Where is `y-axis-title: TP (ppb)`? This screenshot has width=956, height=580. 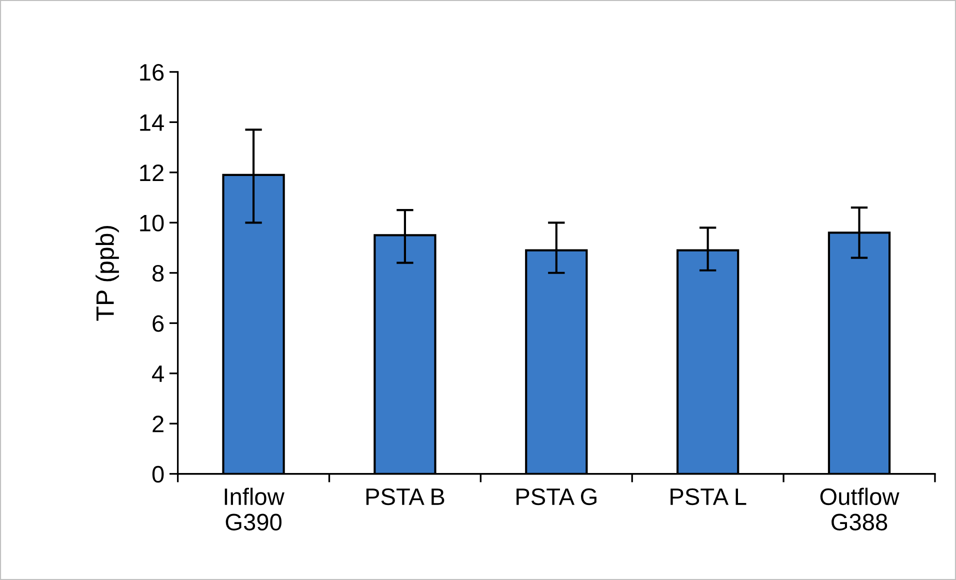 y-axis-title: TP (ppb) is located at coordinates (107, 273).